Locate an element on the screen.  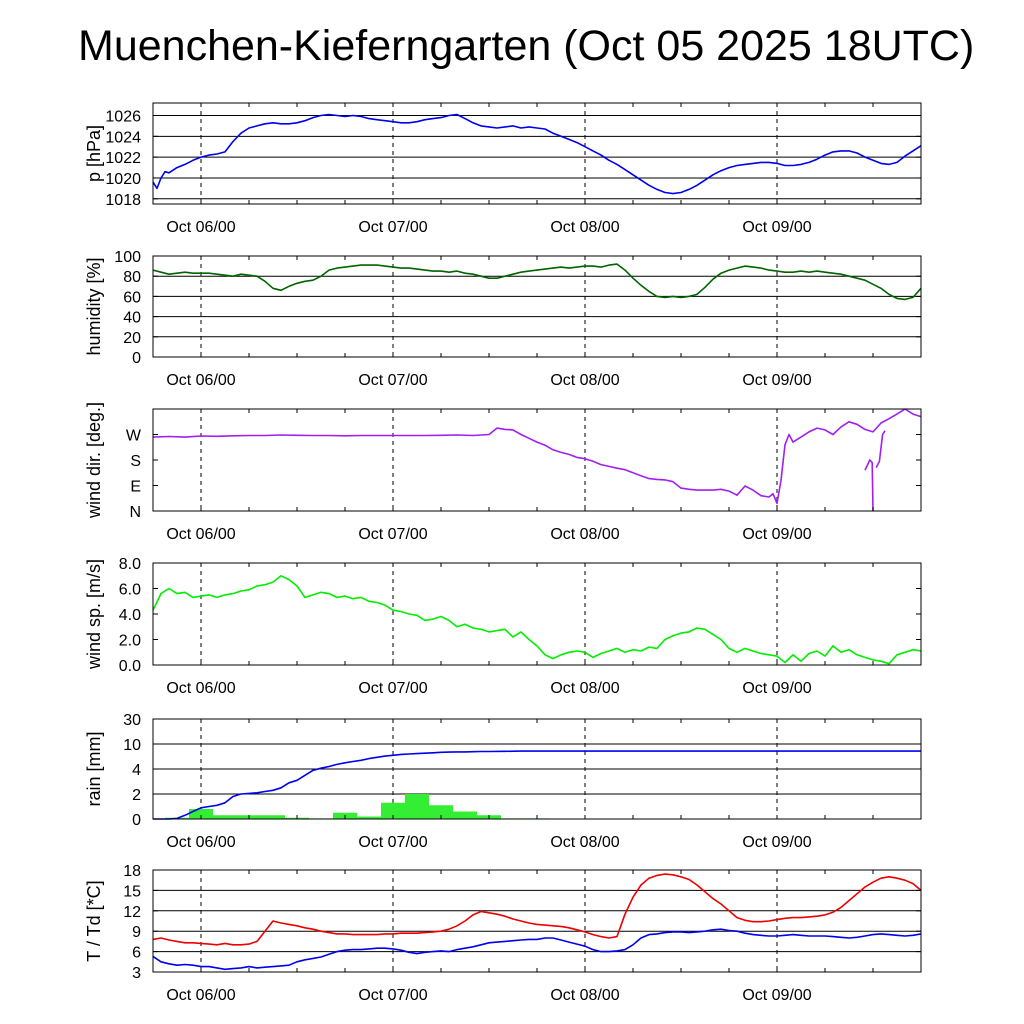
y-tick-label: W is located at coordinates (134, 436).